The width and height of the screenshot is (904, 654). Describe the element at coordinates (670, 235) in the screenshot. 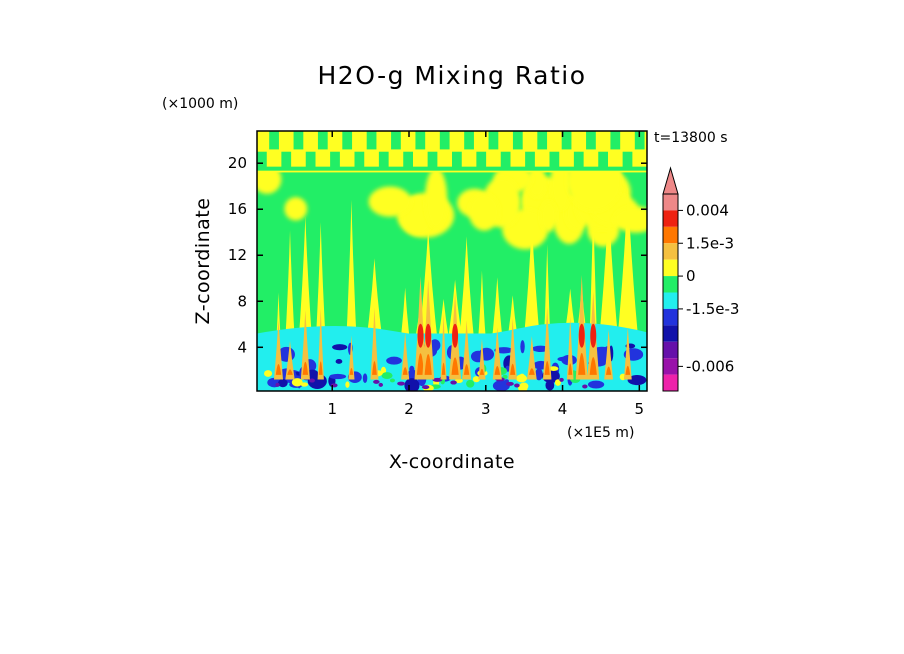

I see `colorbar-bin-orange` at that location.